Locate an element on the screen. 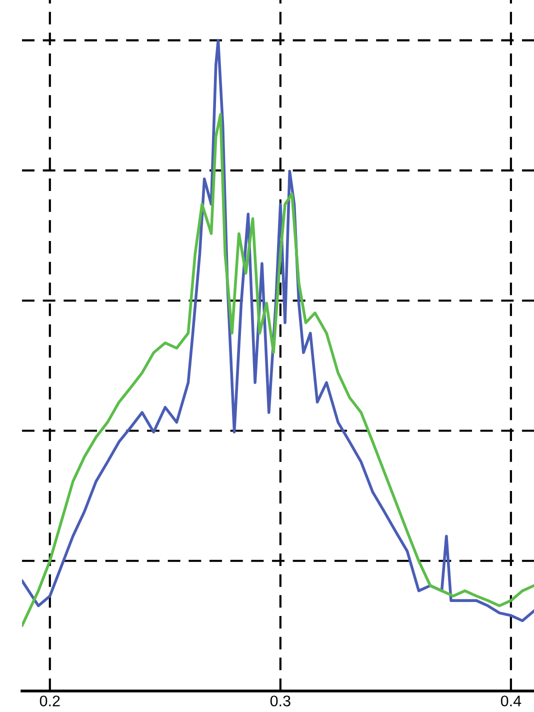  x-tick-label: 0.4 is located at coordinates (511, 701).